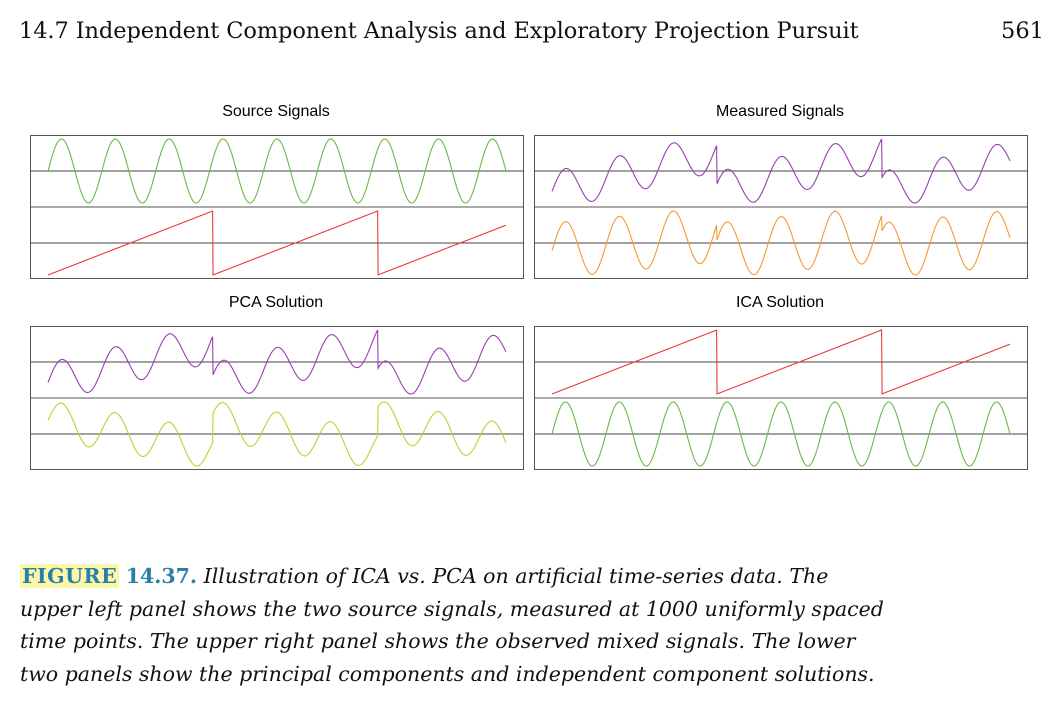 This screenshot has width=1062, height=714. Describe the element at coordinates (780, 302) in the screenshot. I see `panel-title-ica: ICA Solution` at that location.